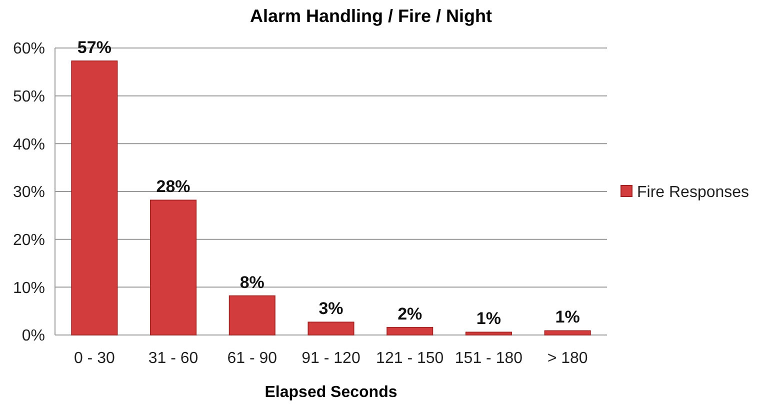 The image size is (767, 411). I want to click on y-tick-label: 50%, so click(28, 97).